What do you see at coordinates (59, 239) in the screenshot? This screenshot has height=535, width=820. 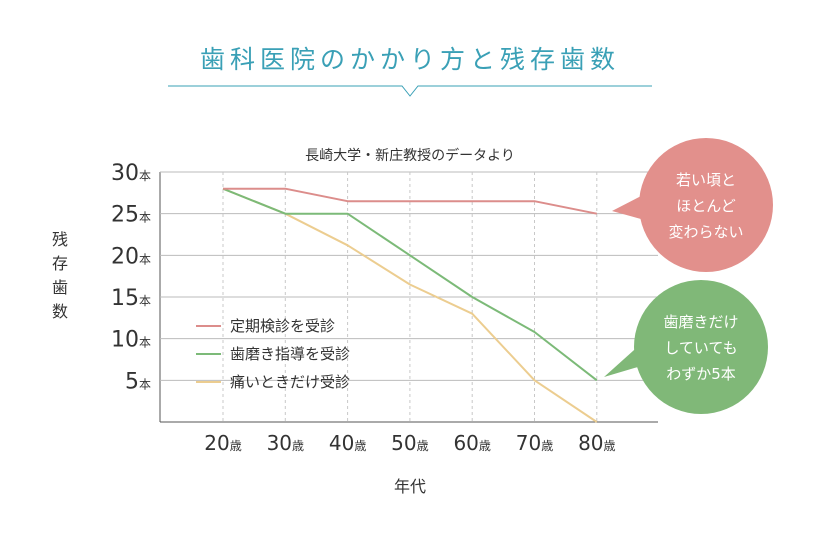 I see `y-axis-label-char: 残` at bounding box center [59, 239].